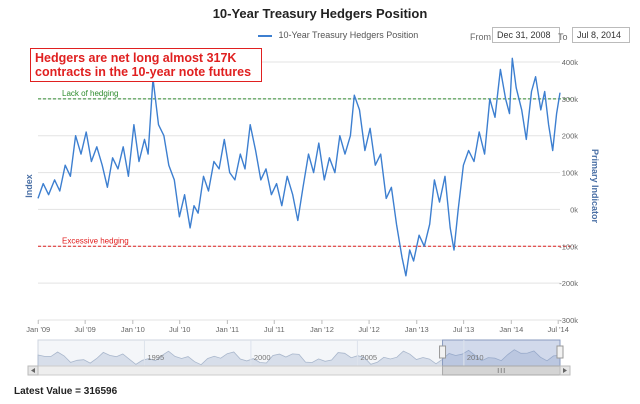  Describe the element at coordinates (49, 391) in the screenshot. I see `latest-value-label: Latest Value =` at that location.